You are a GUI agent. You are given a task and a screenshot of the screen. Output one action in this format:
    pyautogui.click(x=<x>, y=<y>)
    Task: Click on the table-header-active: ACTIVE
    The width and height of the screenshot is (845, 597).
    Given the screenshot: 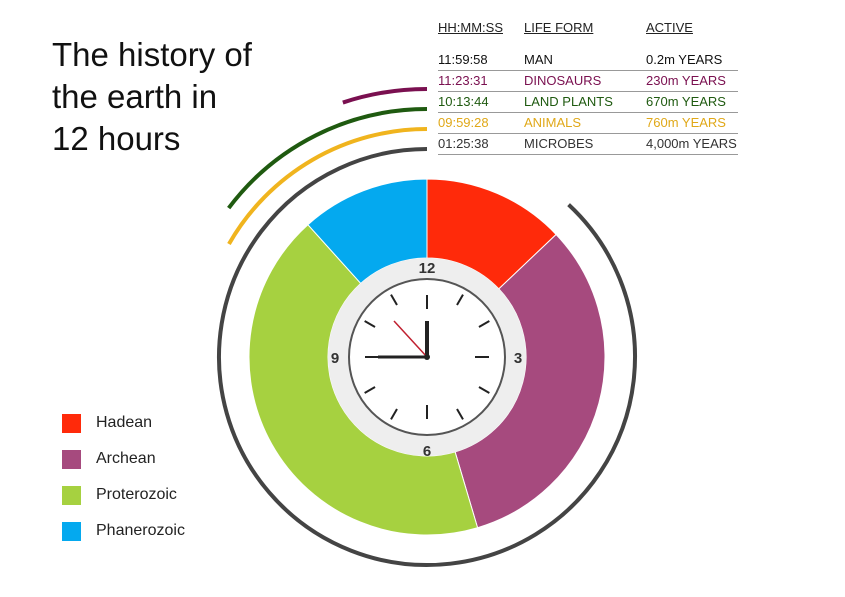 What is the action you would take?
    pyautogui.click(x=669, y=27)
    